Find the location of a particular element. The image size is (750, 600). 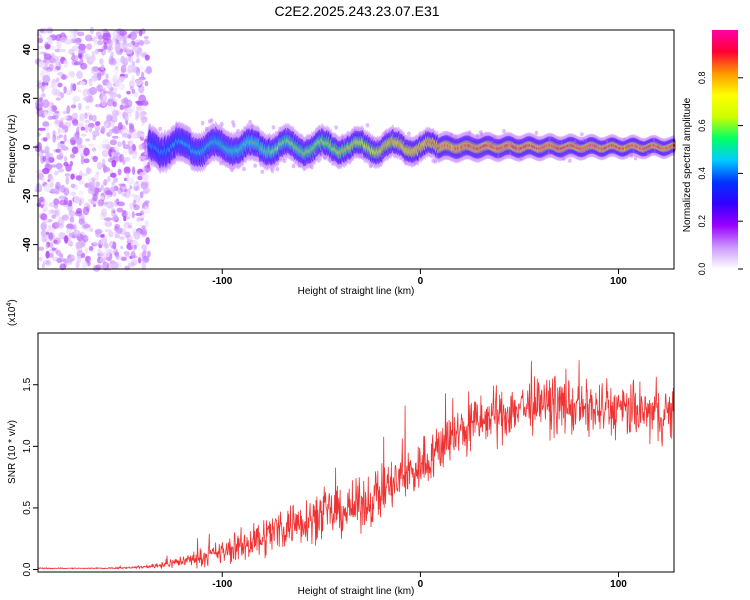

spectrogram-y-label: Frequency (Hz) is located at coordinates (12, 149).